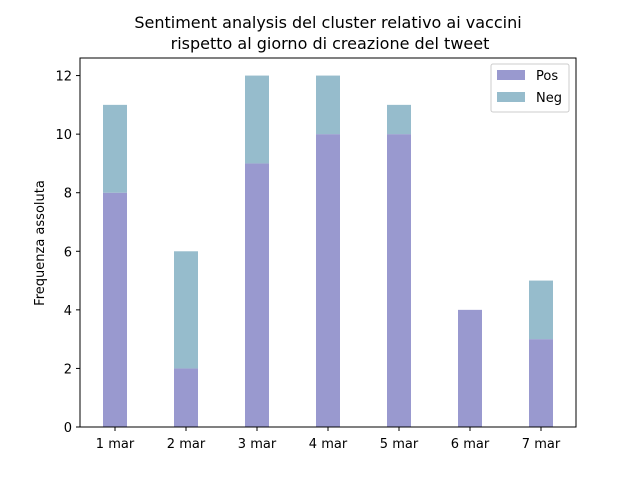 The height and width of the screenshot is (480, 640). I want to click on y-tick-label: 12, so click(63, 77).